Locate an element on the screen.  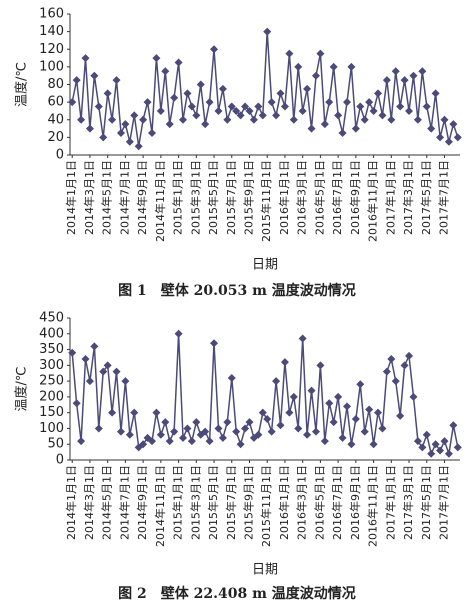
x-tick-label: 2016年5月1日 is located at coordinates (319, 197).